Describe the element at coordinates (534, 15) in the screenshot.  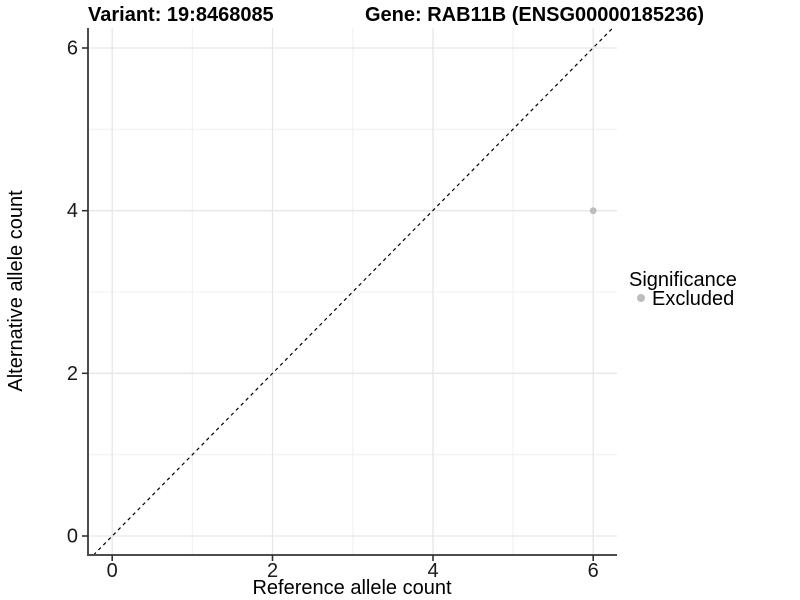
I see `gene-title: Gene: RAB11B (ENSG00000185236)` at that location.